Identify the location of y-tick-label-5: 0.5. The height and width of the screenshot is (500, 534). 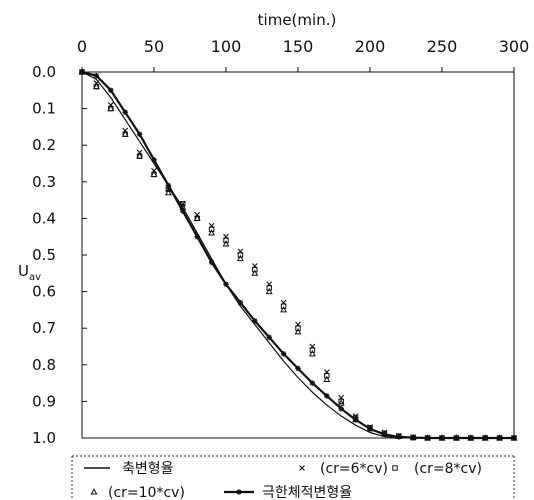
(44, 255).